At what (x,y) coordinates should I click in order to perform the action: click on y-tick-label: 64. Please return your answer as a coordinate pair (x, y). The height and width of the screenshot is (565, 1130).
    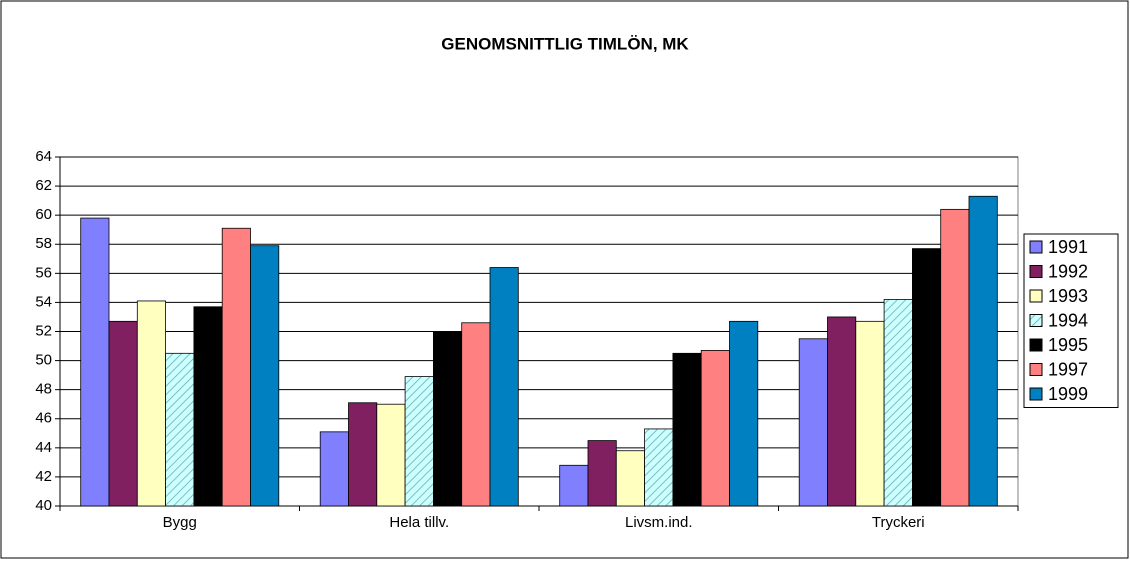
    Looking at the image, I should click on (43, 156).